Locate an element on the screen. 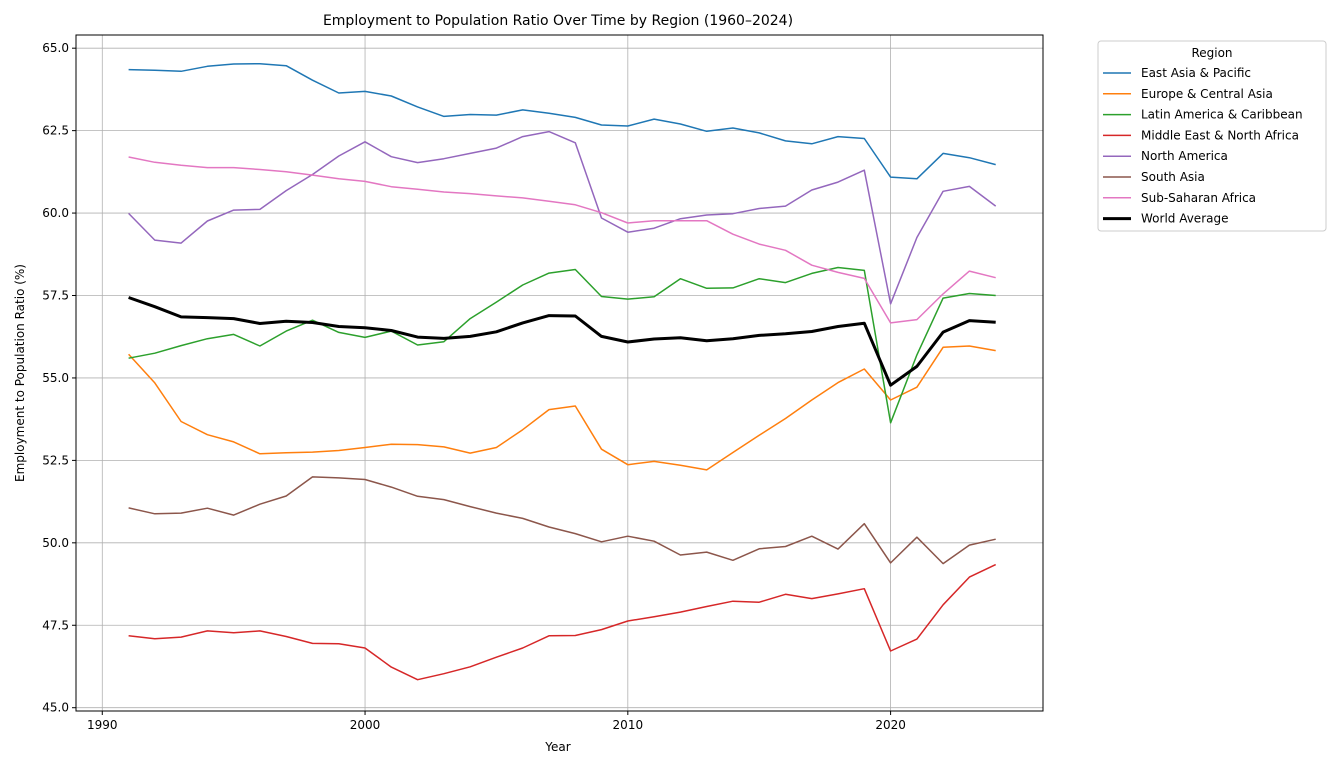  legend-label: Sub-Saharan Africa is located at coordinates (1198, 198).